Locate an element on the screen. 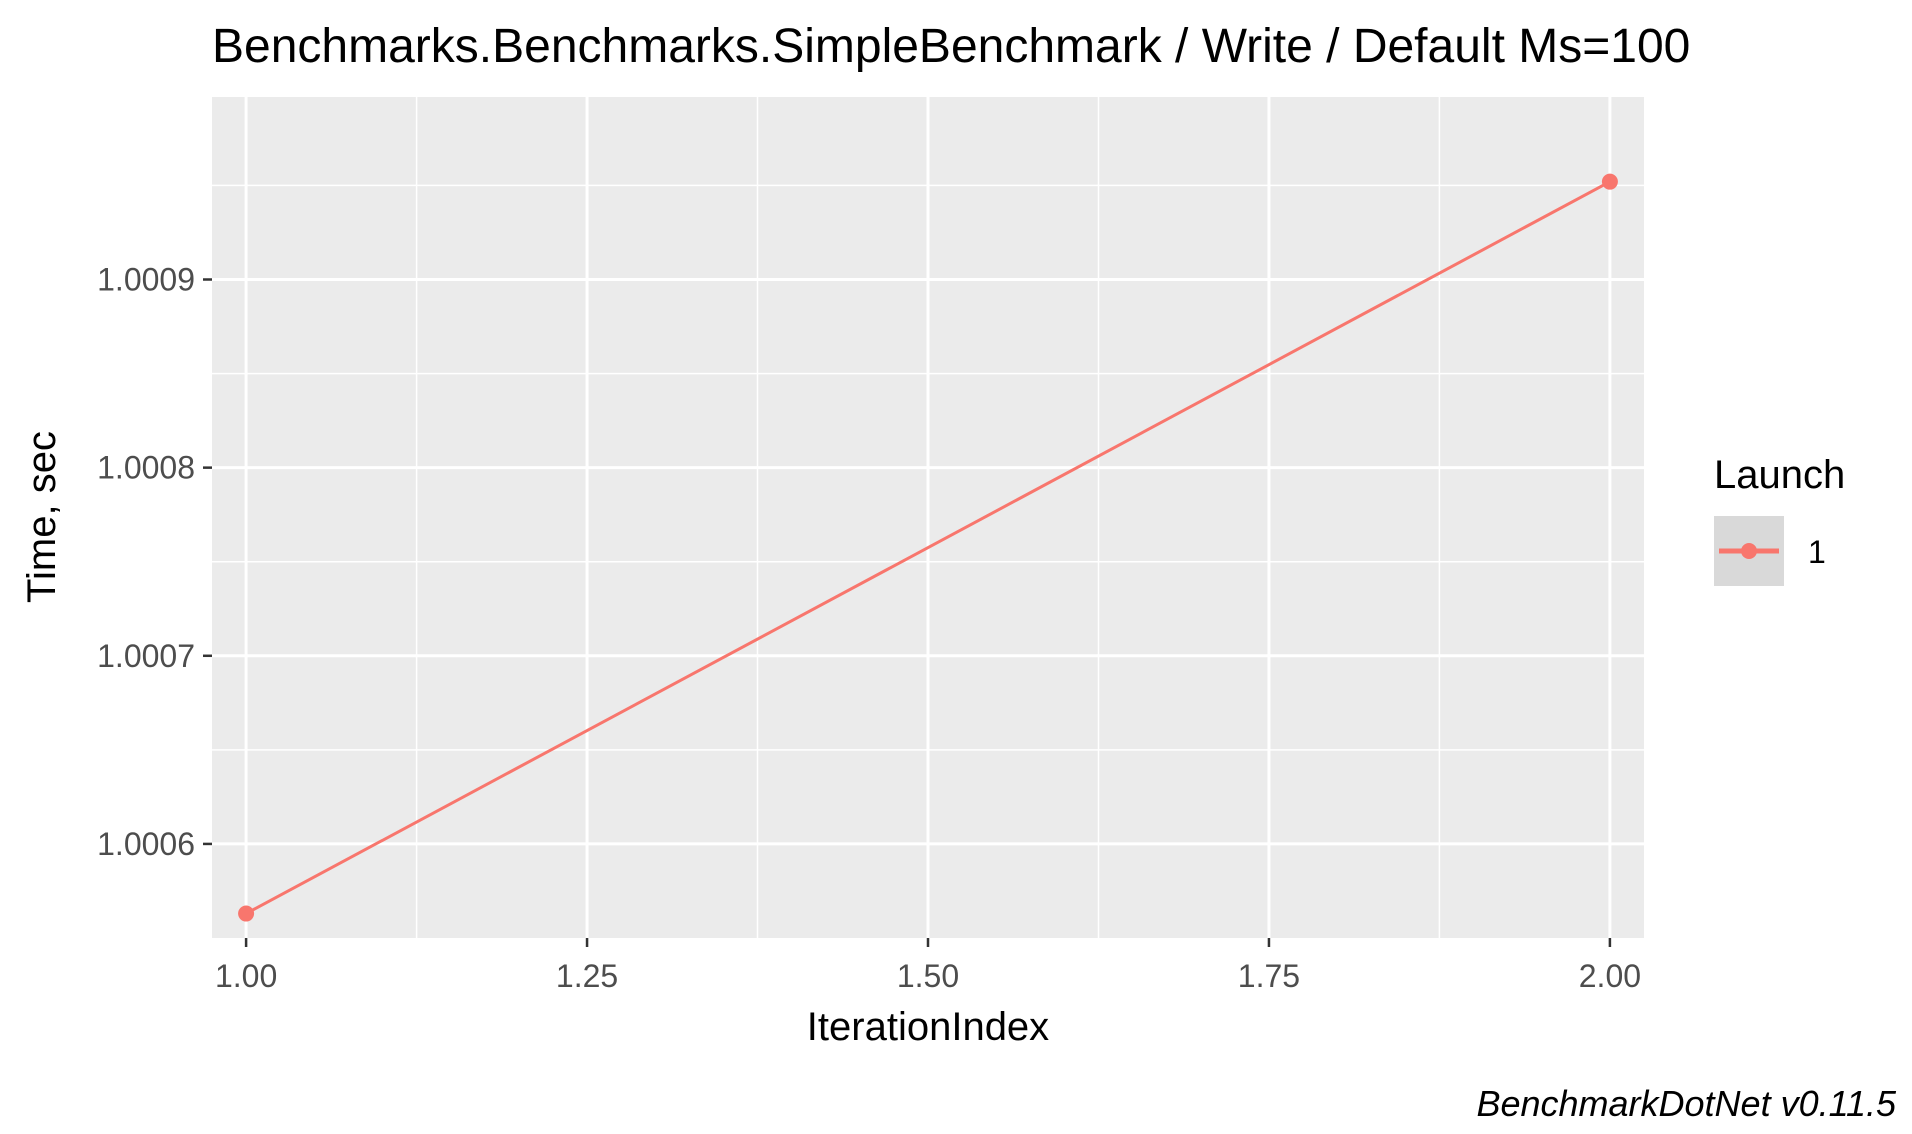 The height and width of the screenshot is (1134, 1912). legend: Launch 1 is located at coordinates (1779, 519).